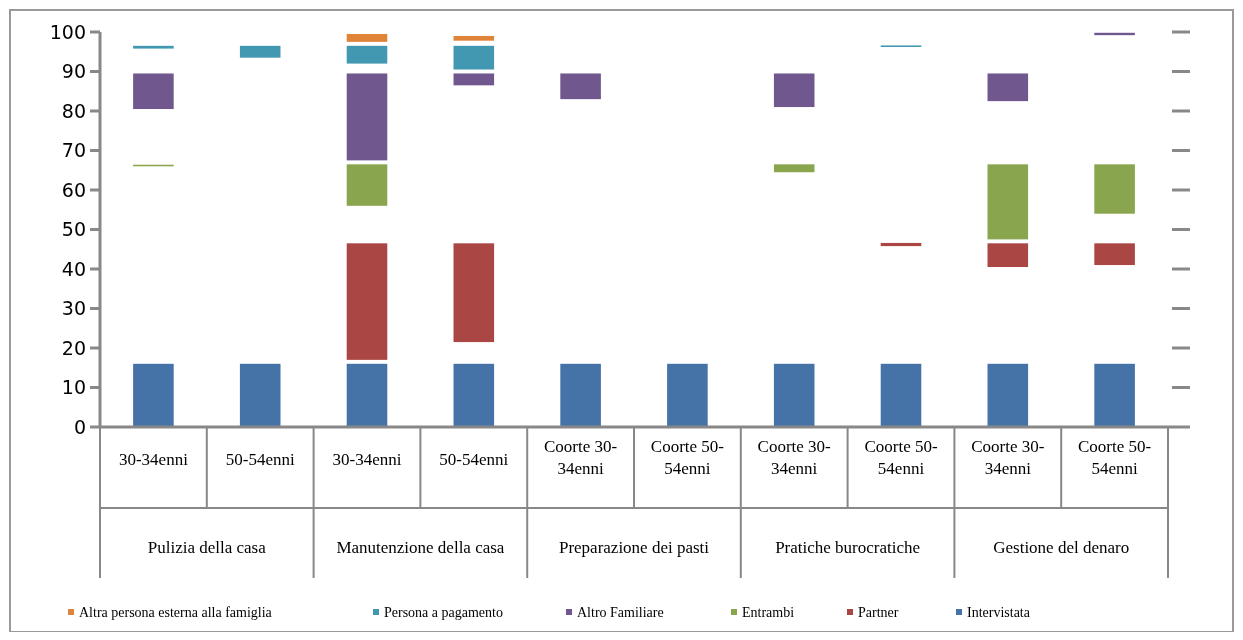  Describe the element at coordinates (73, 268) in the screenshot. I see `y-tick-label: 40` at that location.